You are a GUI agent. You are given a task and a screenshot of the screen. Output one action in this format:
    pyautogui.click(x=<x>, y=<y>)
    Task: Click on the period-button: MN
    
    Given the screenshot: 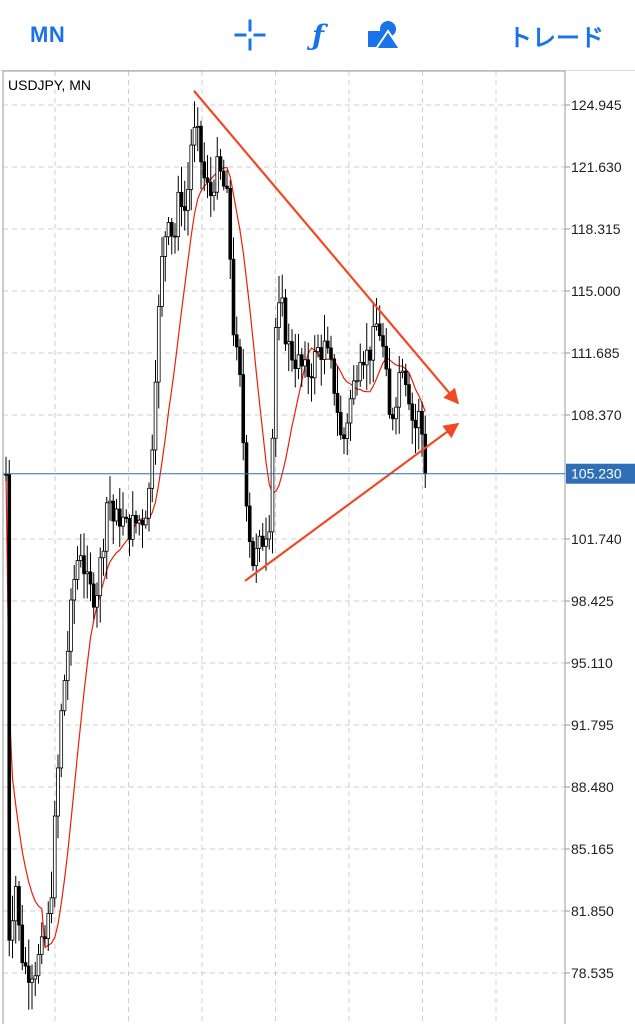 What is the action you would take?
    pyautogui.click(x=48, y=34)
    